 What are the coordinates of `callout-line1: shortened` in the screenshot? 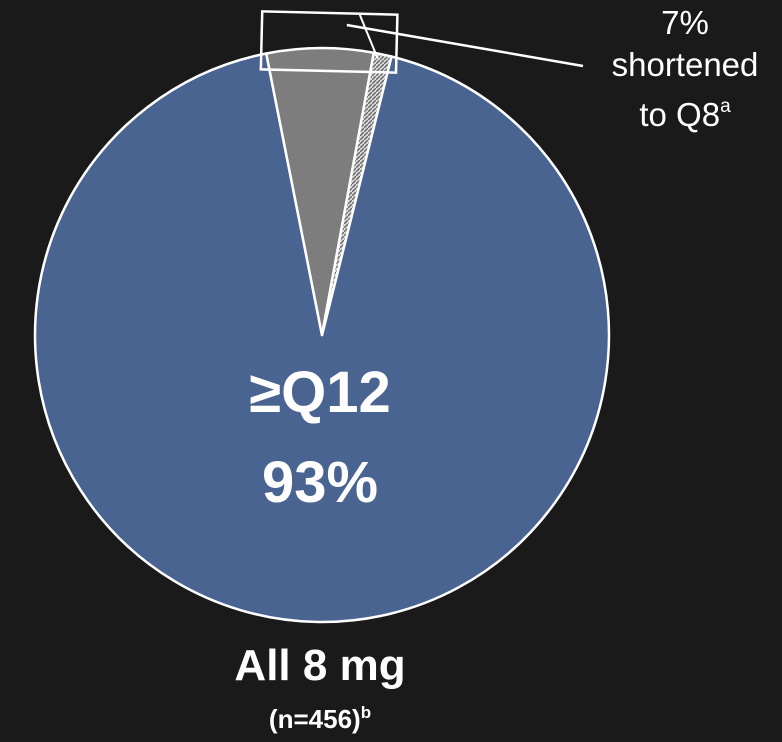 It's located at (685, 64).